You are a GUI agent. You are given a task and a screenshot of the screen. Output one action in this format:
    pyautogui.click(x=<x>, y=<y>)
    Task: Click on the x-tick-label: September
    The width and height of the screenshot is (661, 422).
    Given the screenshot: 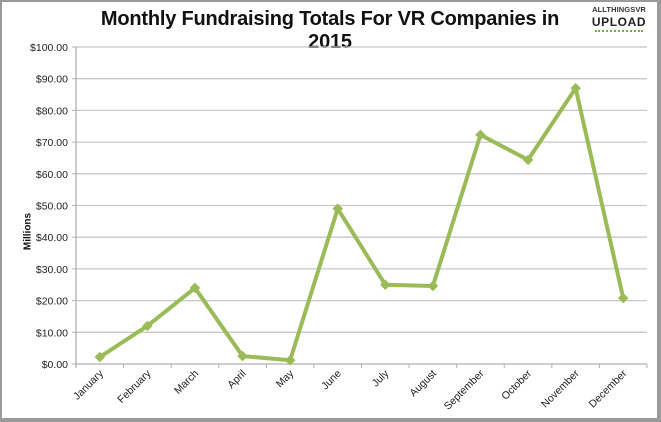 What is the action you would take?
    pyautogui.click(x=464, y=389)
    